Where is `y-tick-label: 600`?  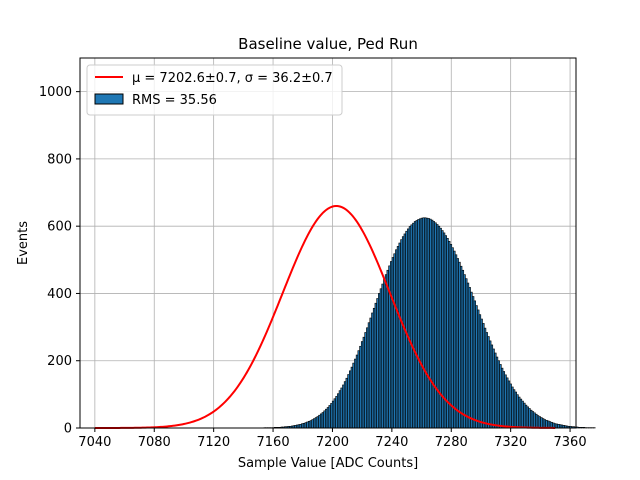
y-tick-label: 600 is located at coordinates (59, 227).